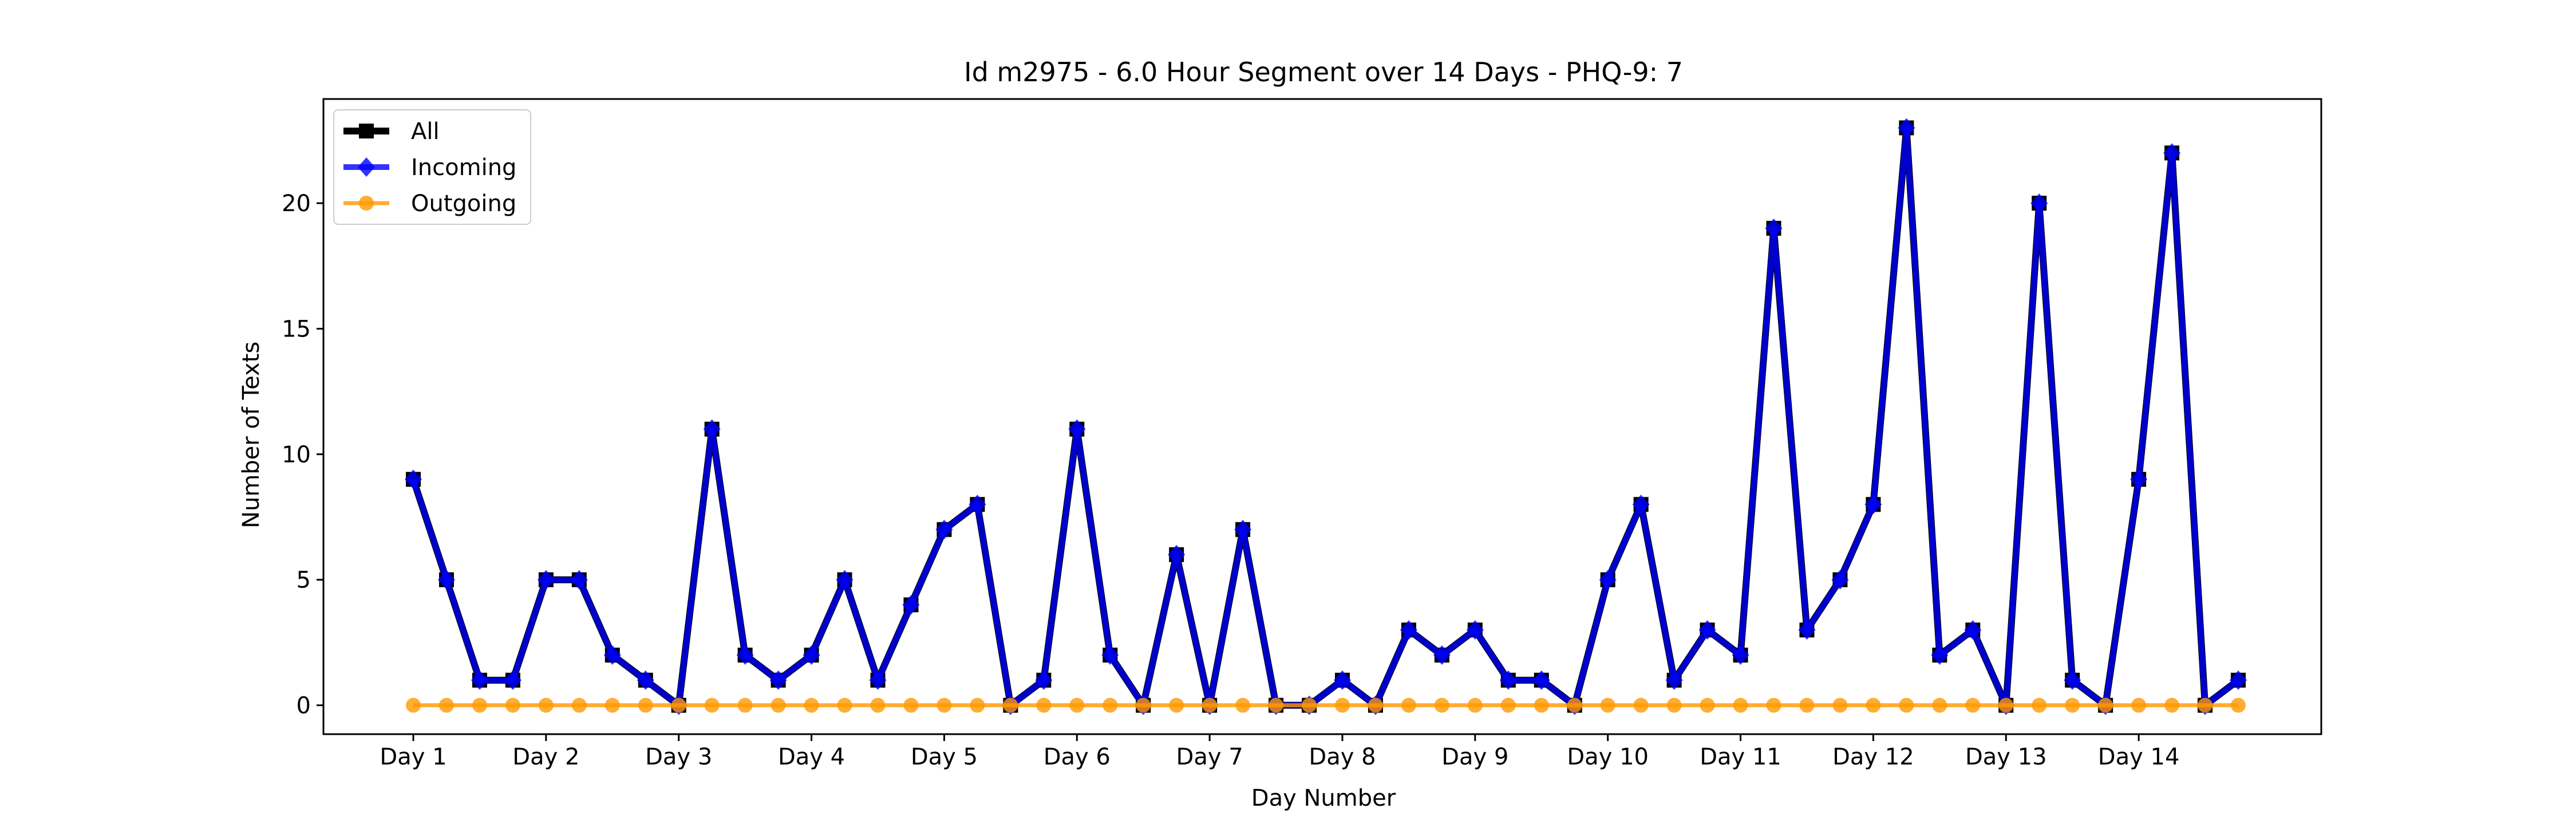 The height and width of the screenshot is (824, 2576). What do you see at coordinates (2139, 757) in the screenshot?
I see `x-tick-label: Day 14` at bounding box center [2139, 757].